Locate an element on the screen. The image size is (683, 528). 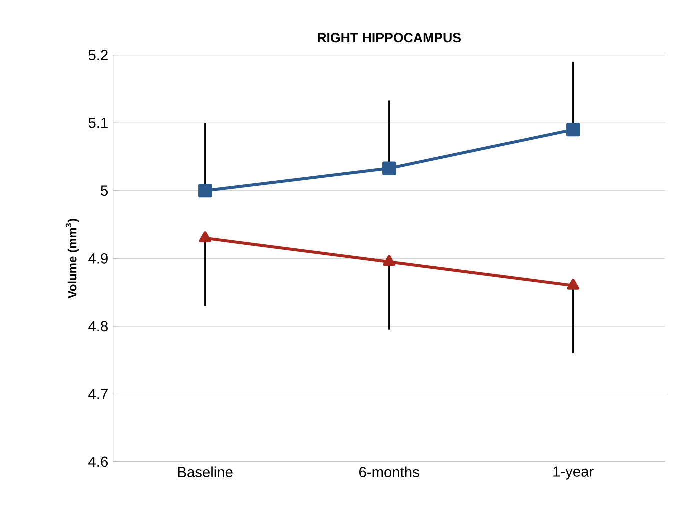
y-axis-title: Volume (mm$^{3}$) is located at coordinates (73, 259).